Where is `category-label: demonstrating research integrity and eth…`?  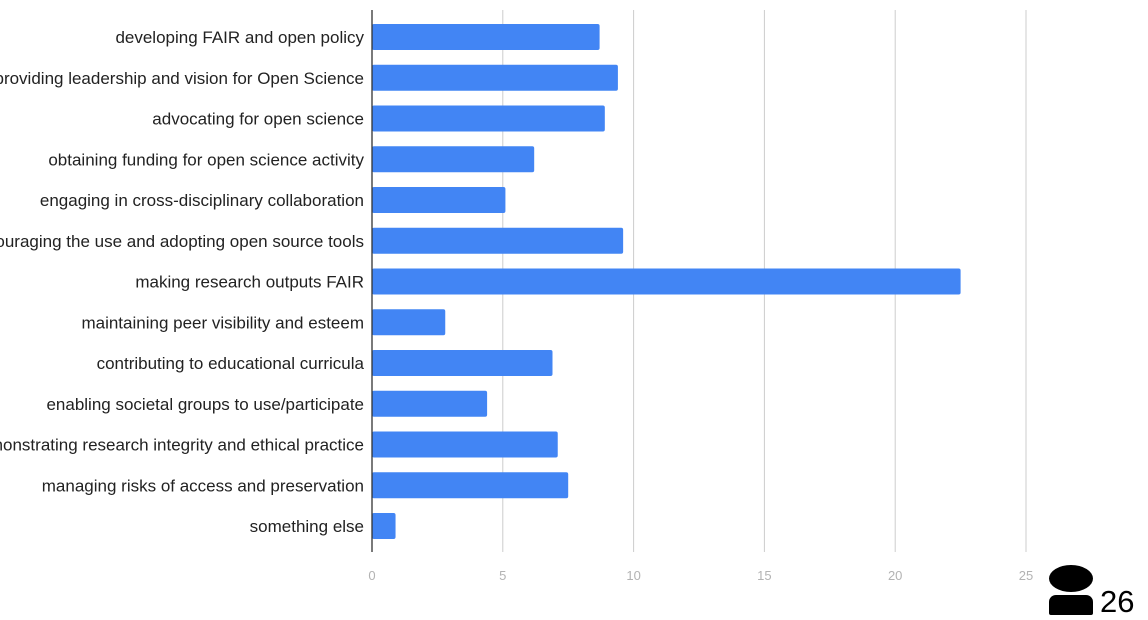 category-label: demonstrating research integrity and eth… is located at coordinates (182, 445).